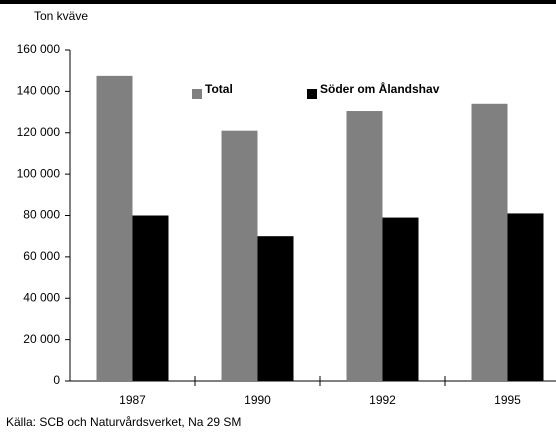 This screenshot has width=556, height=436. What do you see at coordinates (39, 132) in the screenshot?
I see `y-tick-label: 120 000` at bounding box center [39, 132].